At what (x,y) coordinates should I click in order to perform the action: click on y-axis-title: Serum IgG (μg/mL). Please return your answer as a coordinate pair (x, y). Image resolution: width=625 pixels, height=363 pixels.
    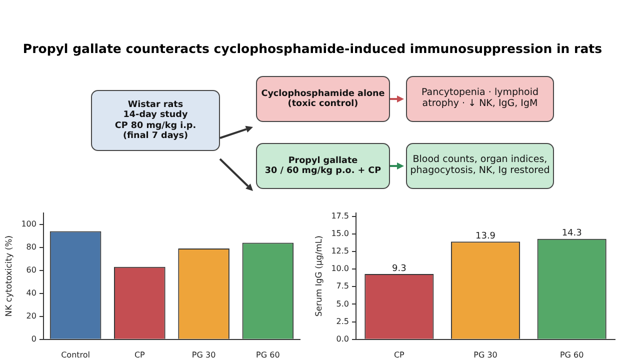
    Looking at the image, I should click on (319, 276).